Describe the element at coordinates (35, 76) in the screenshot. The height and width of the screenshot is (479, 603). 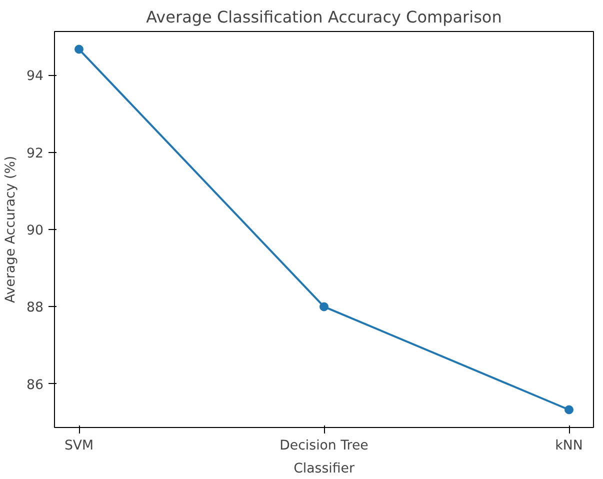
I see `y-tick-label: 94` at that location.